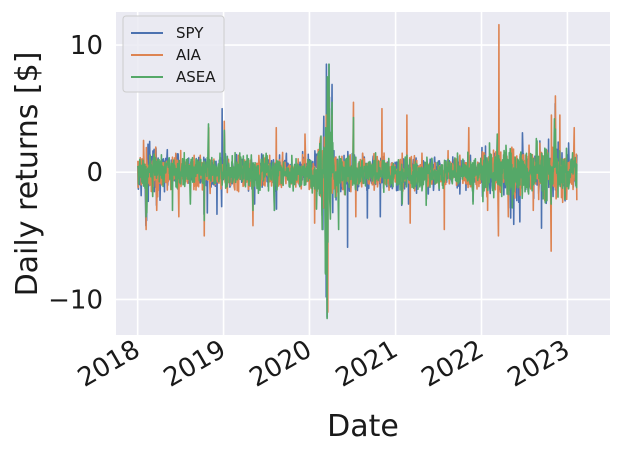 The height and width of the screenshot is (454, 620). What do you see at coordinates (75, 173) in the screenshot?
I see `y-tick-labels: 10 0 −10` at bounding box center [75, 173].